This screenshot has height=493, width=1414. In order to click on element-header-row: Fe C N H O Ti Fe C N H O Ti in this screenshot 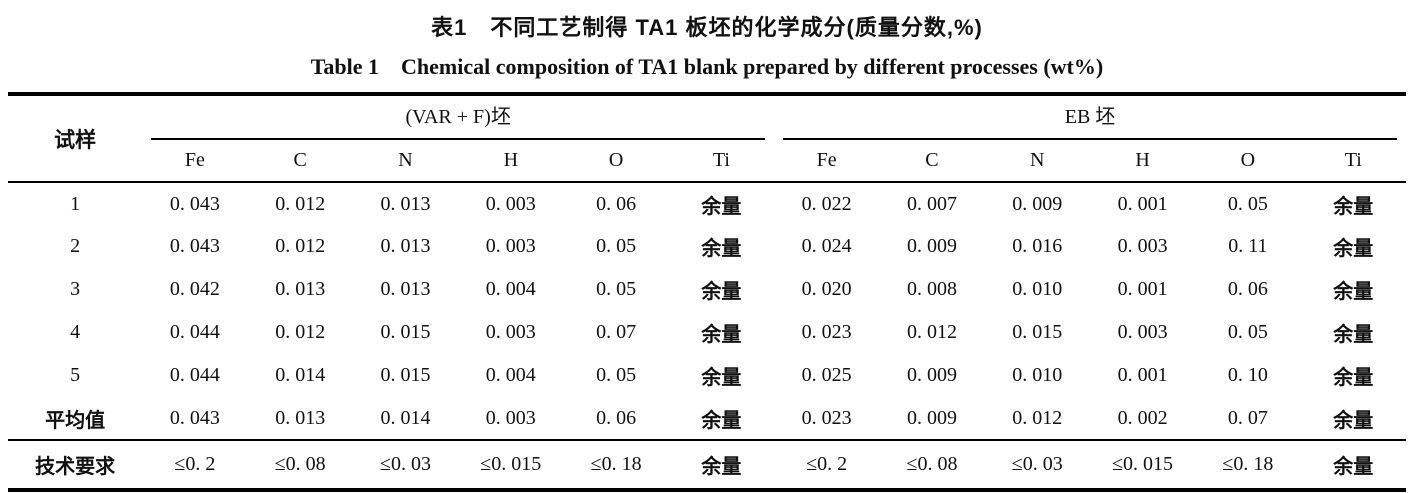, I will do `click(707, 161)`.